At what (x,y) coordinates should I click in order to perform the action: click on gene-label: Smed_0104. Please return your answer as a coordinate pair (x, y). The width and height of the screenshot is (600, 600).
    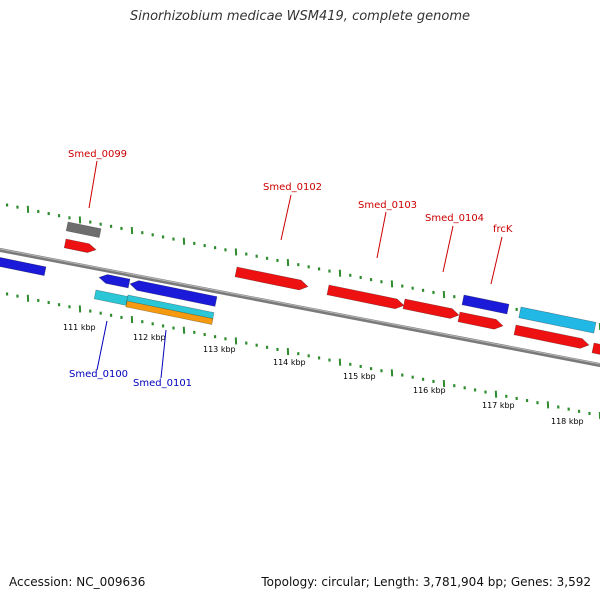
    Looking at the image, I should click on (454, 218).